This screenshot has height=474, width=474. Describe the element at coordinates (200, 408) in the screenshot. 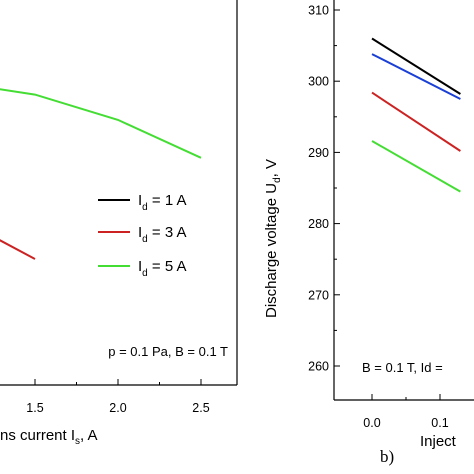

I see `panel-a-x-tick-label: 2.5` at that location.